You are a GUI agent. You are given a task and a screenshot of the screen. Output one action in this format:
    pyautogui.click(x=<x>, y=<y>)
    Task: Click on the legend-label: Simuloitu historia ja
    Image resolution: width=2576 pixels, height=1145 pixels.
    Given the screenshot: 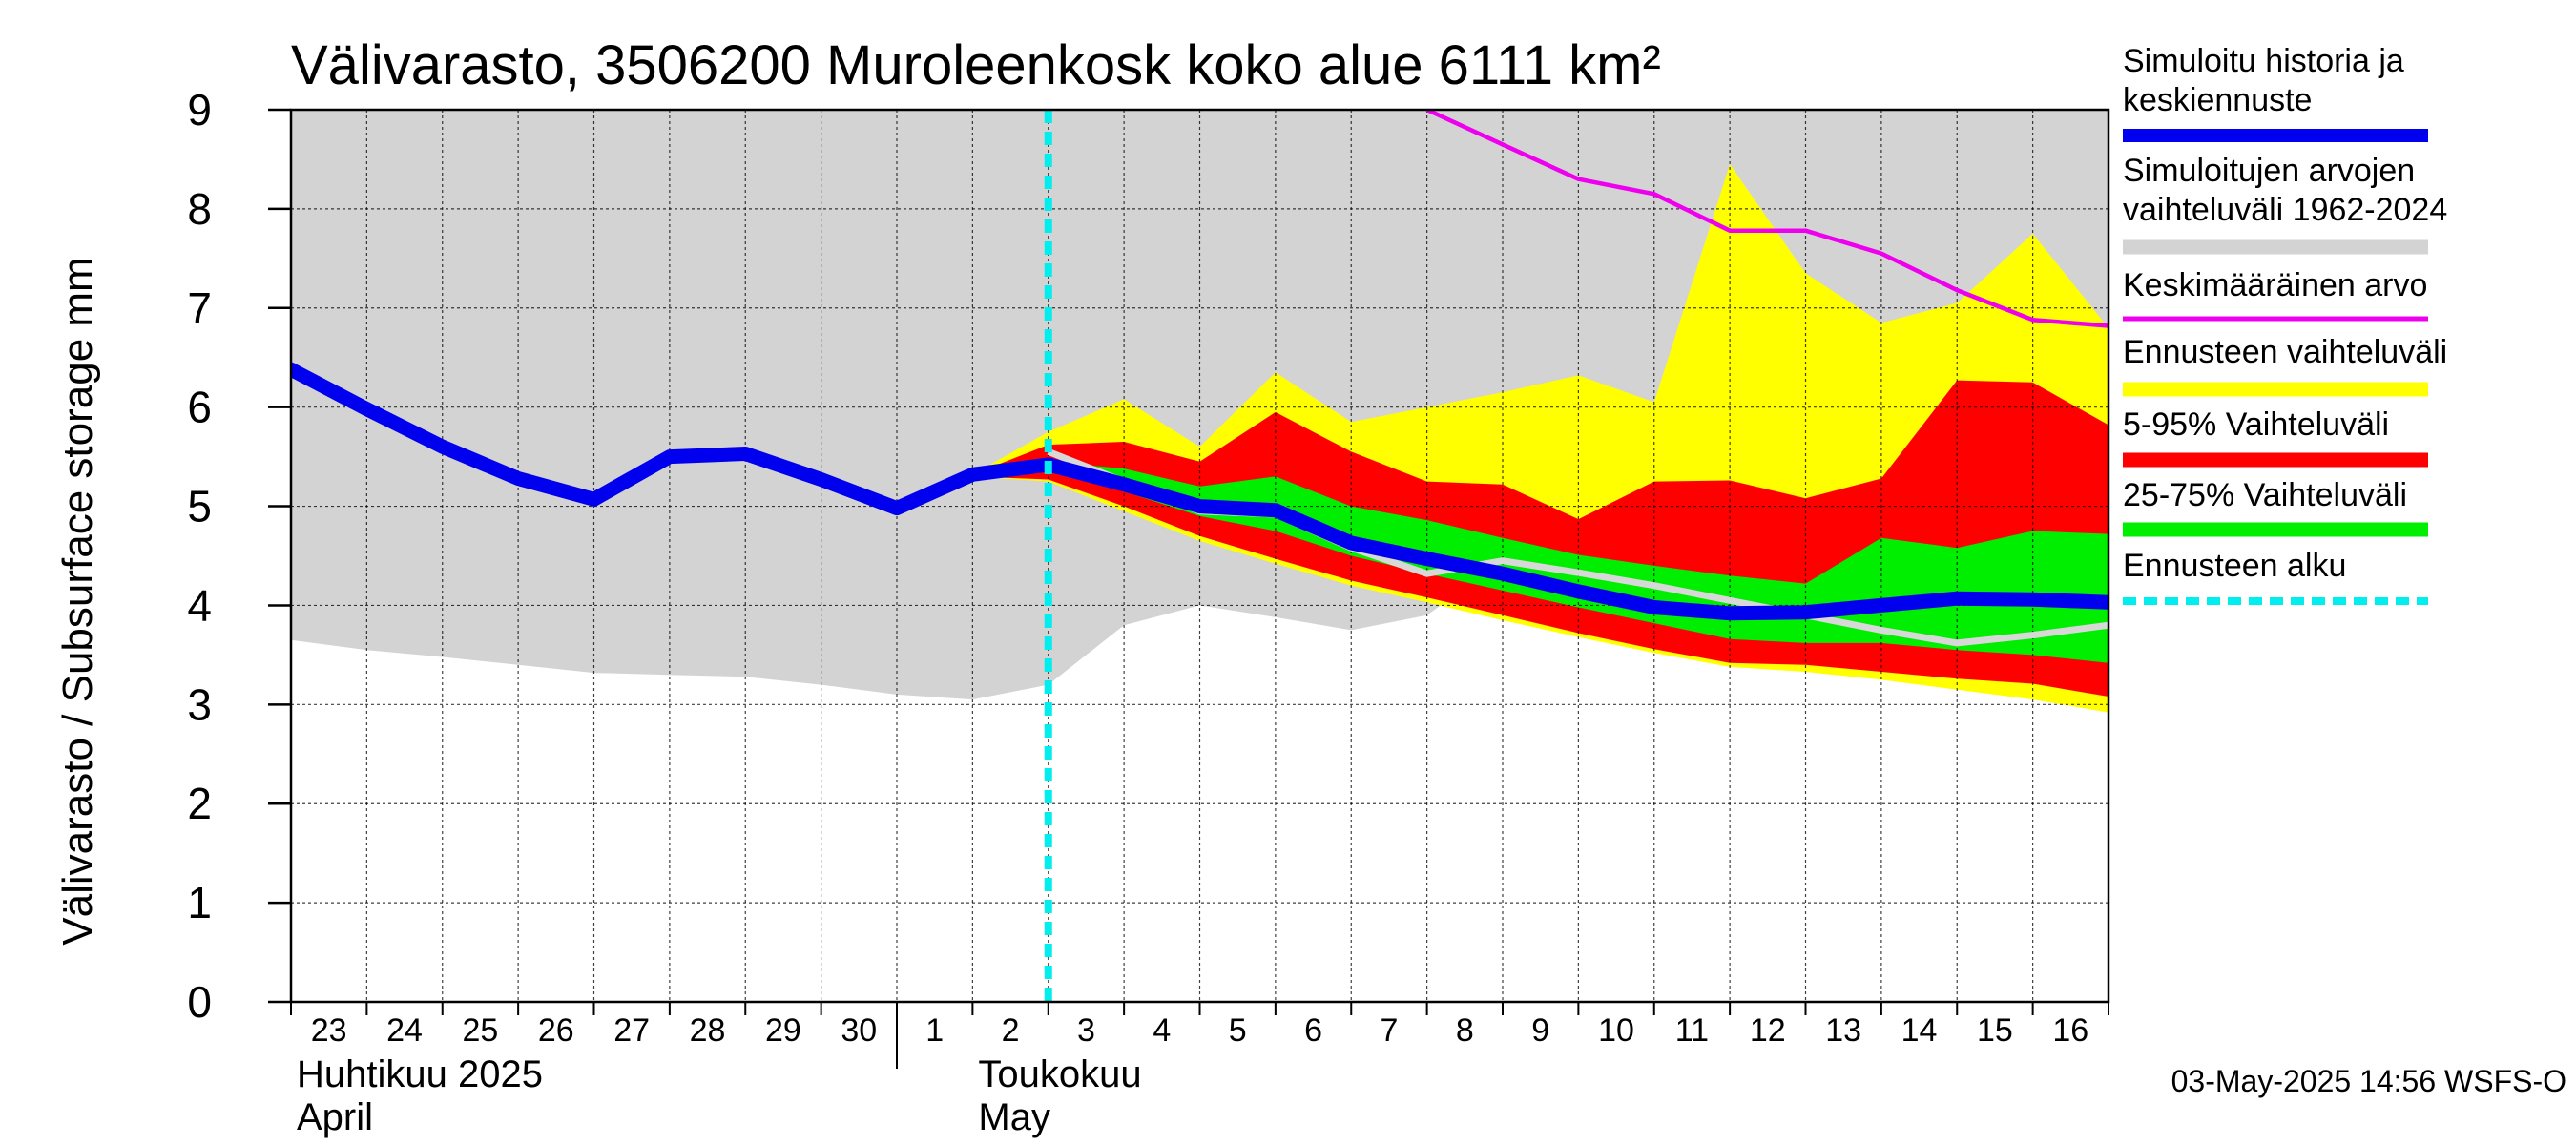 What is the action you would take?
    pyautogui.click(x=2263, y=61)
    